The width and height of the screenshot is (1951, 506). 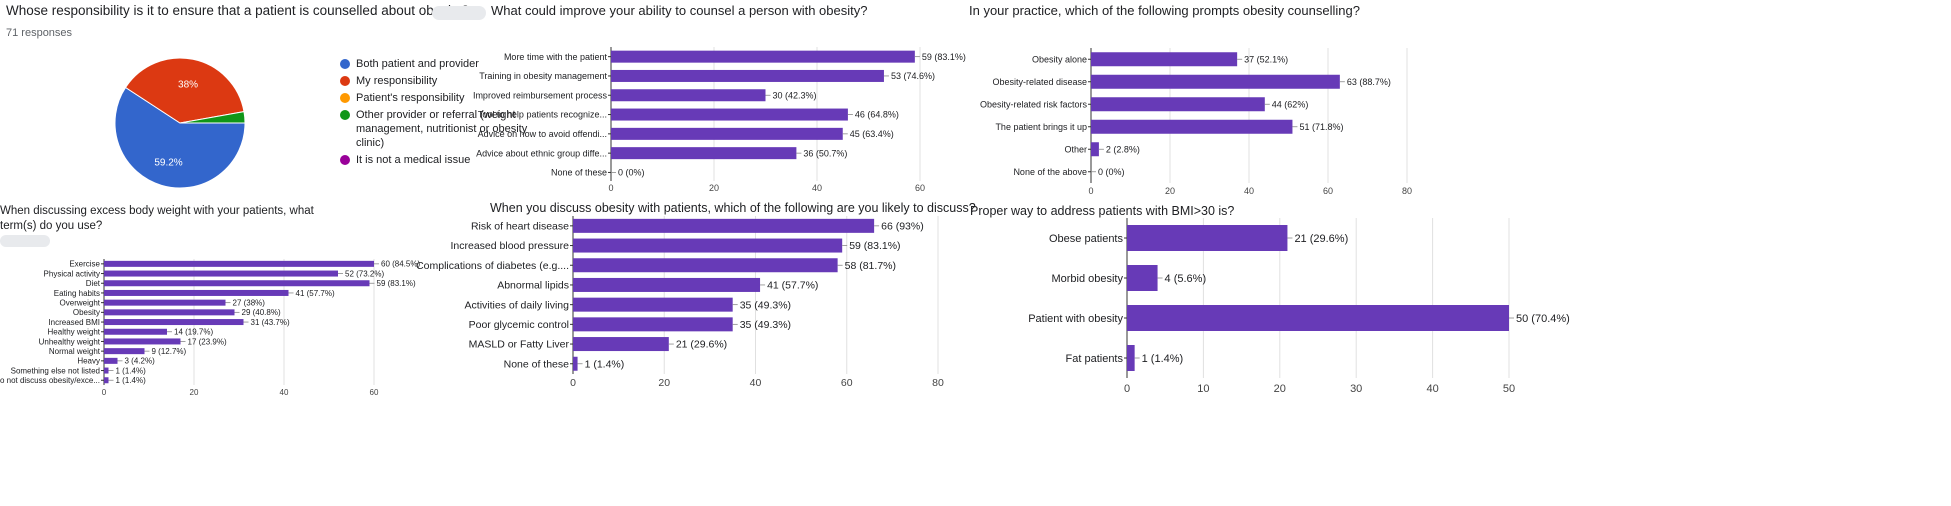 What do you see at coordinates (1543, 319) in the screenshot?
I see `value-label: 50 (70.4%)` at bounding box center [1543, 319].